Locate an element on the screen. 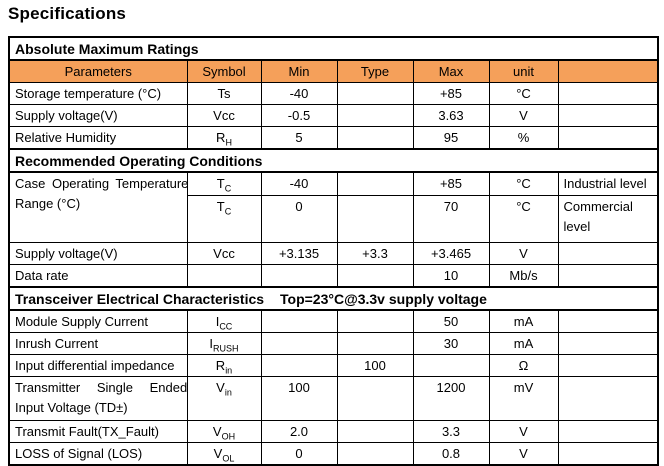  cell-max: 50 is located at coordinates (451, 321).